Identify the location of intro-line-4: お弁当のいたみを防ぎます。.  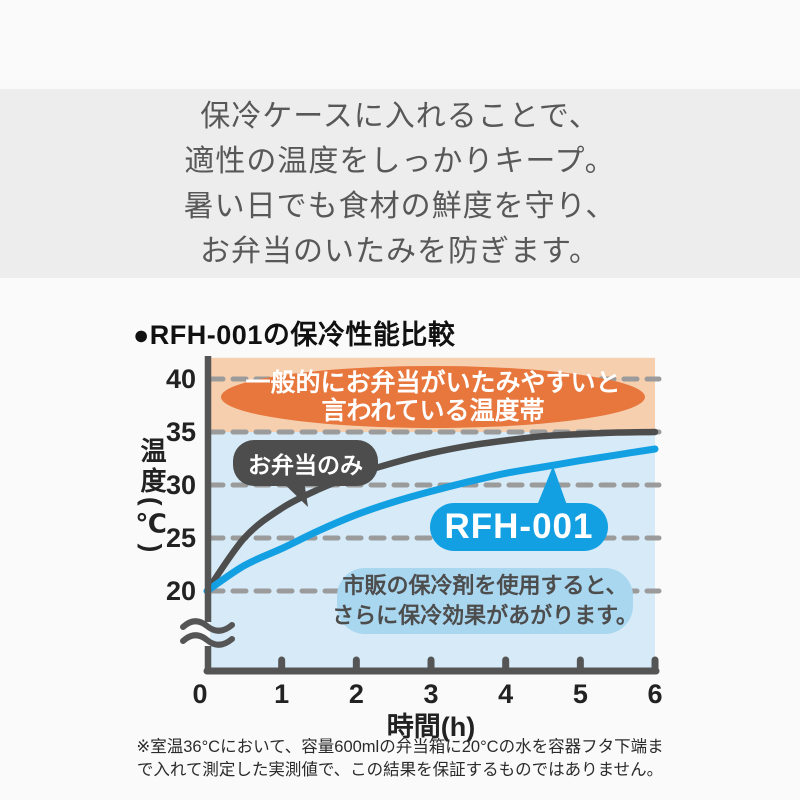
(400, 251).